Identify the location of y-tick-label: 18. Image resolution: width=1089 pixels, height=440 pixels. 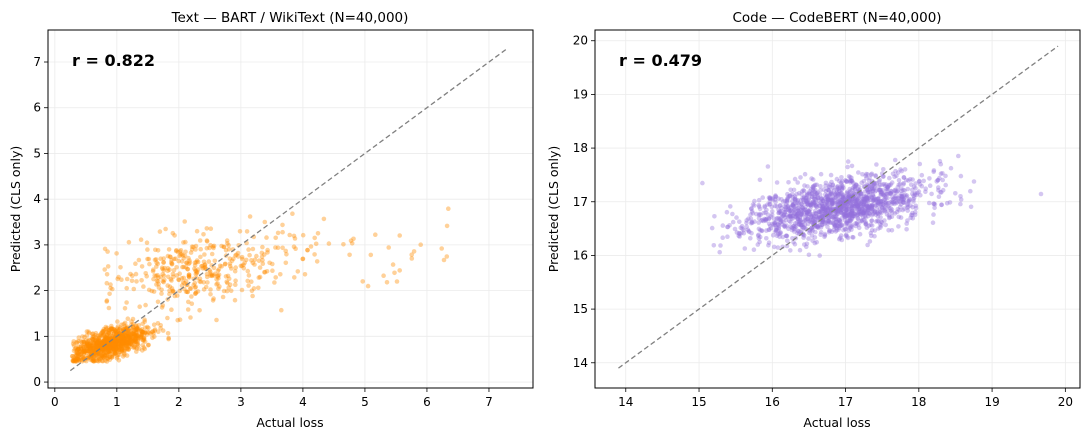
(580, 148).